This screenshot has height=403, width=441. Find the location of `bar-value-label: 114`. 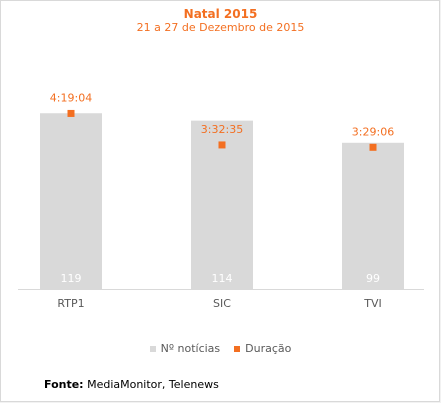

bar-value-label: 114 is located at coordinates (222, 278).